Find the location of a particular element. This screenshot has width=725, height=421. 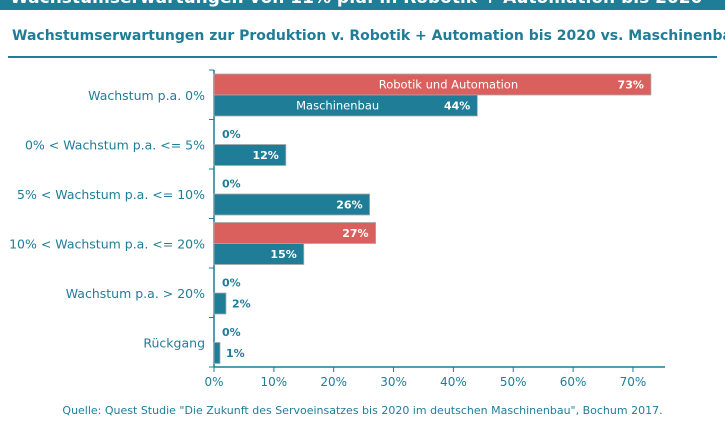

x-tick-label: 20% is located at coordinates (333, 382).